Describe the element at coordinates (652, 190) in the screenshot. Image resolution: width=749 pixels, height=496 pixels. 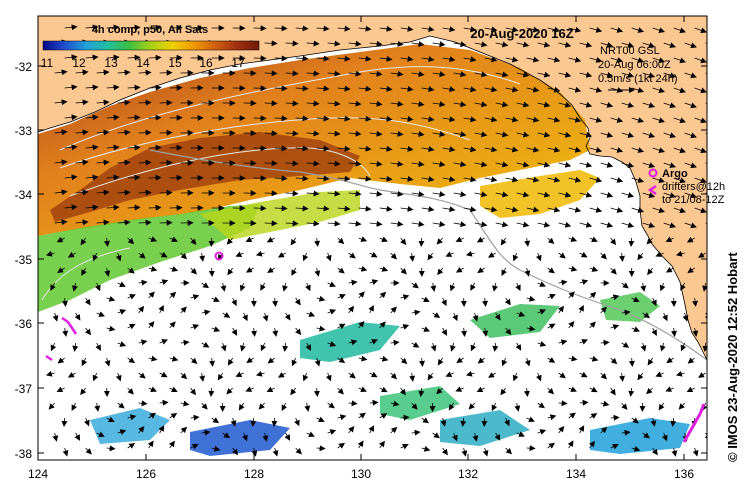
I see `drifter-track-icon` at that location.